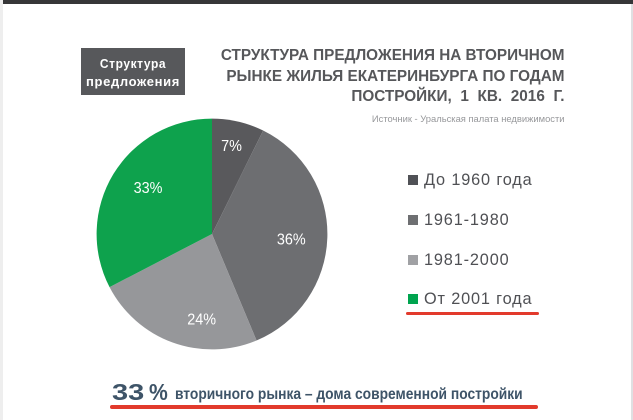 This screenshot has height=420, width=633. Describe the element at coordinates (201, 320) in the screenshot. I see `svg-text: 24%` at that location.